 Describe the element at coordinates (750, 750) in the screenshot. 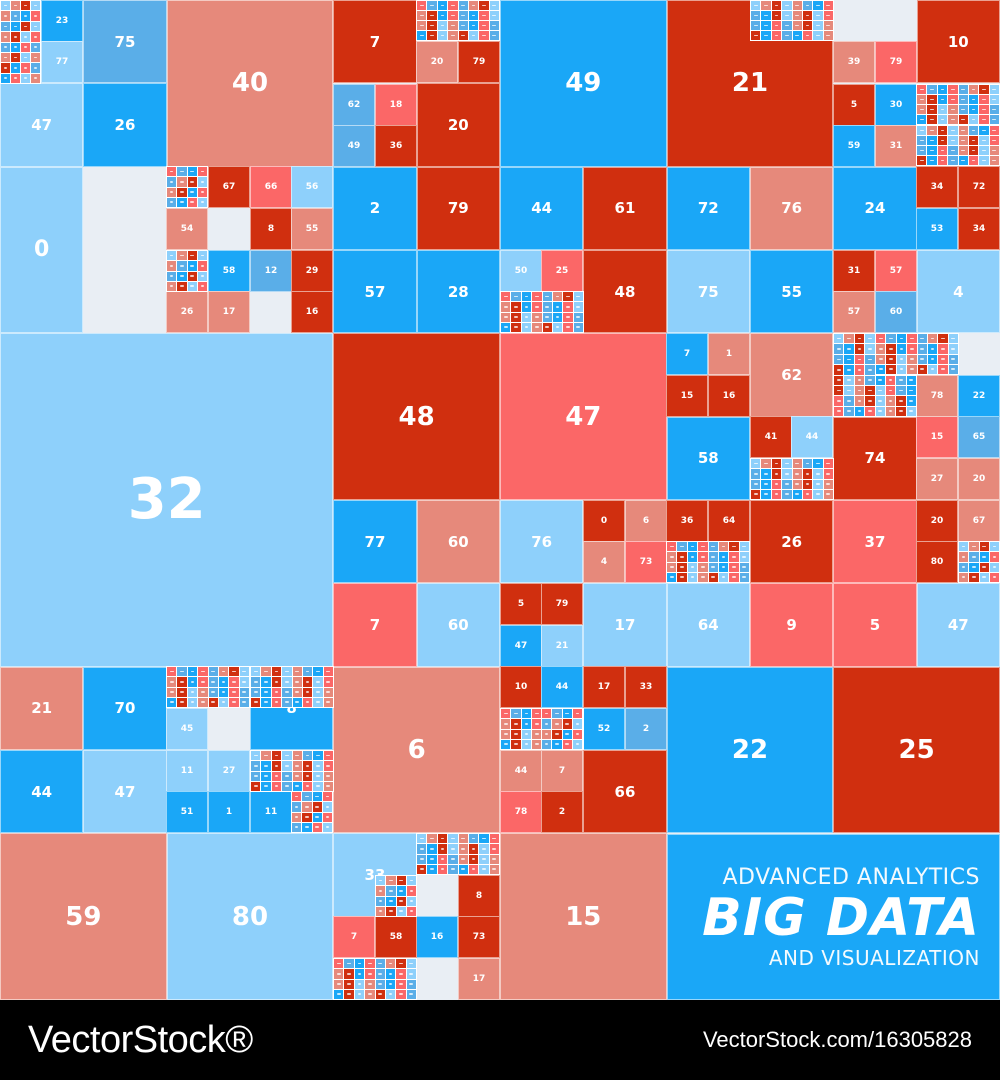

I see `treemap-tile: 22` at that location.